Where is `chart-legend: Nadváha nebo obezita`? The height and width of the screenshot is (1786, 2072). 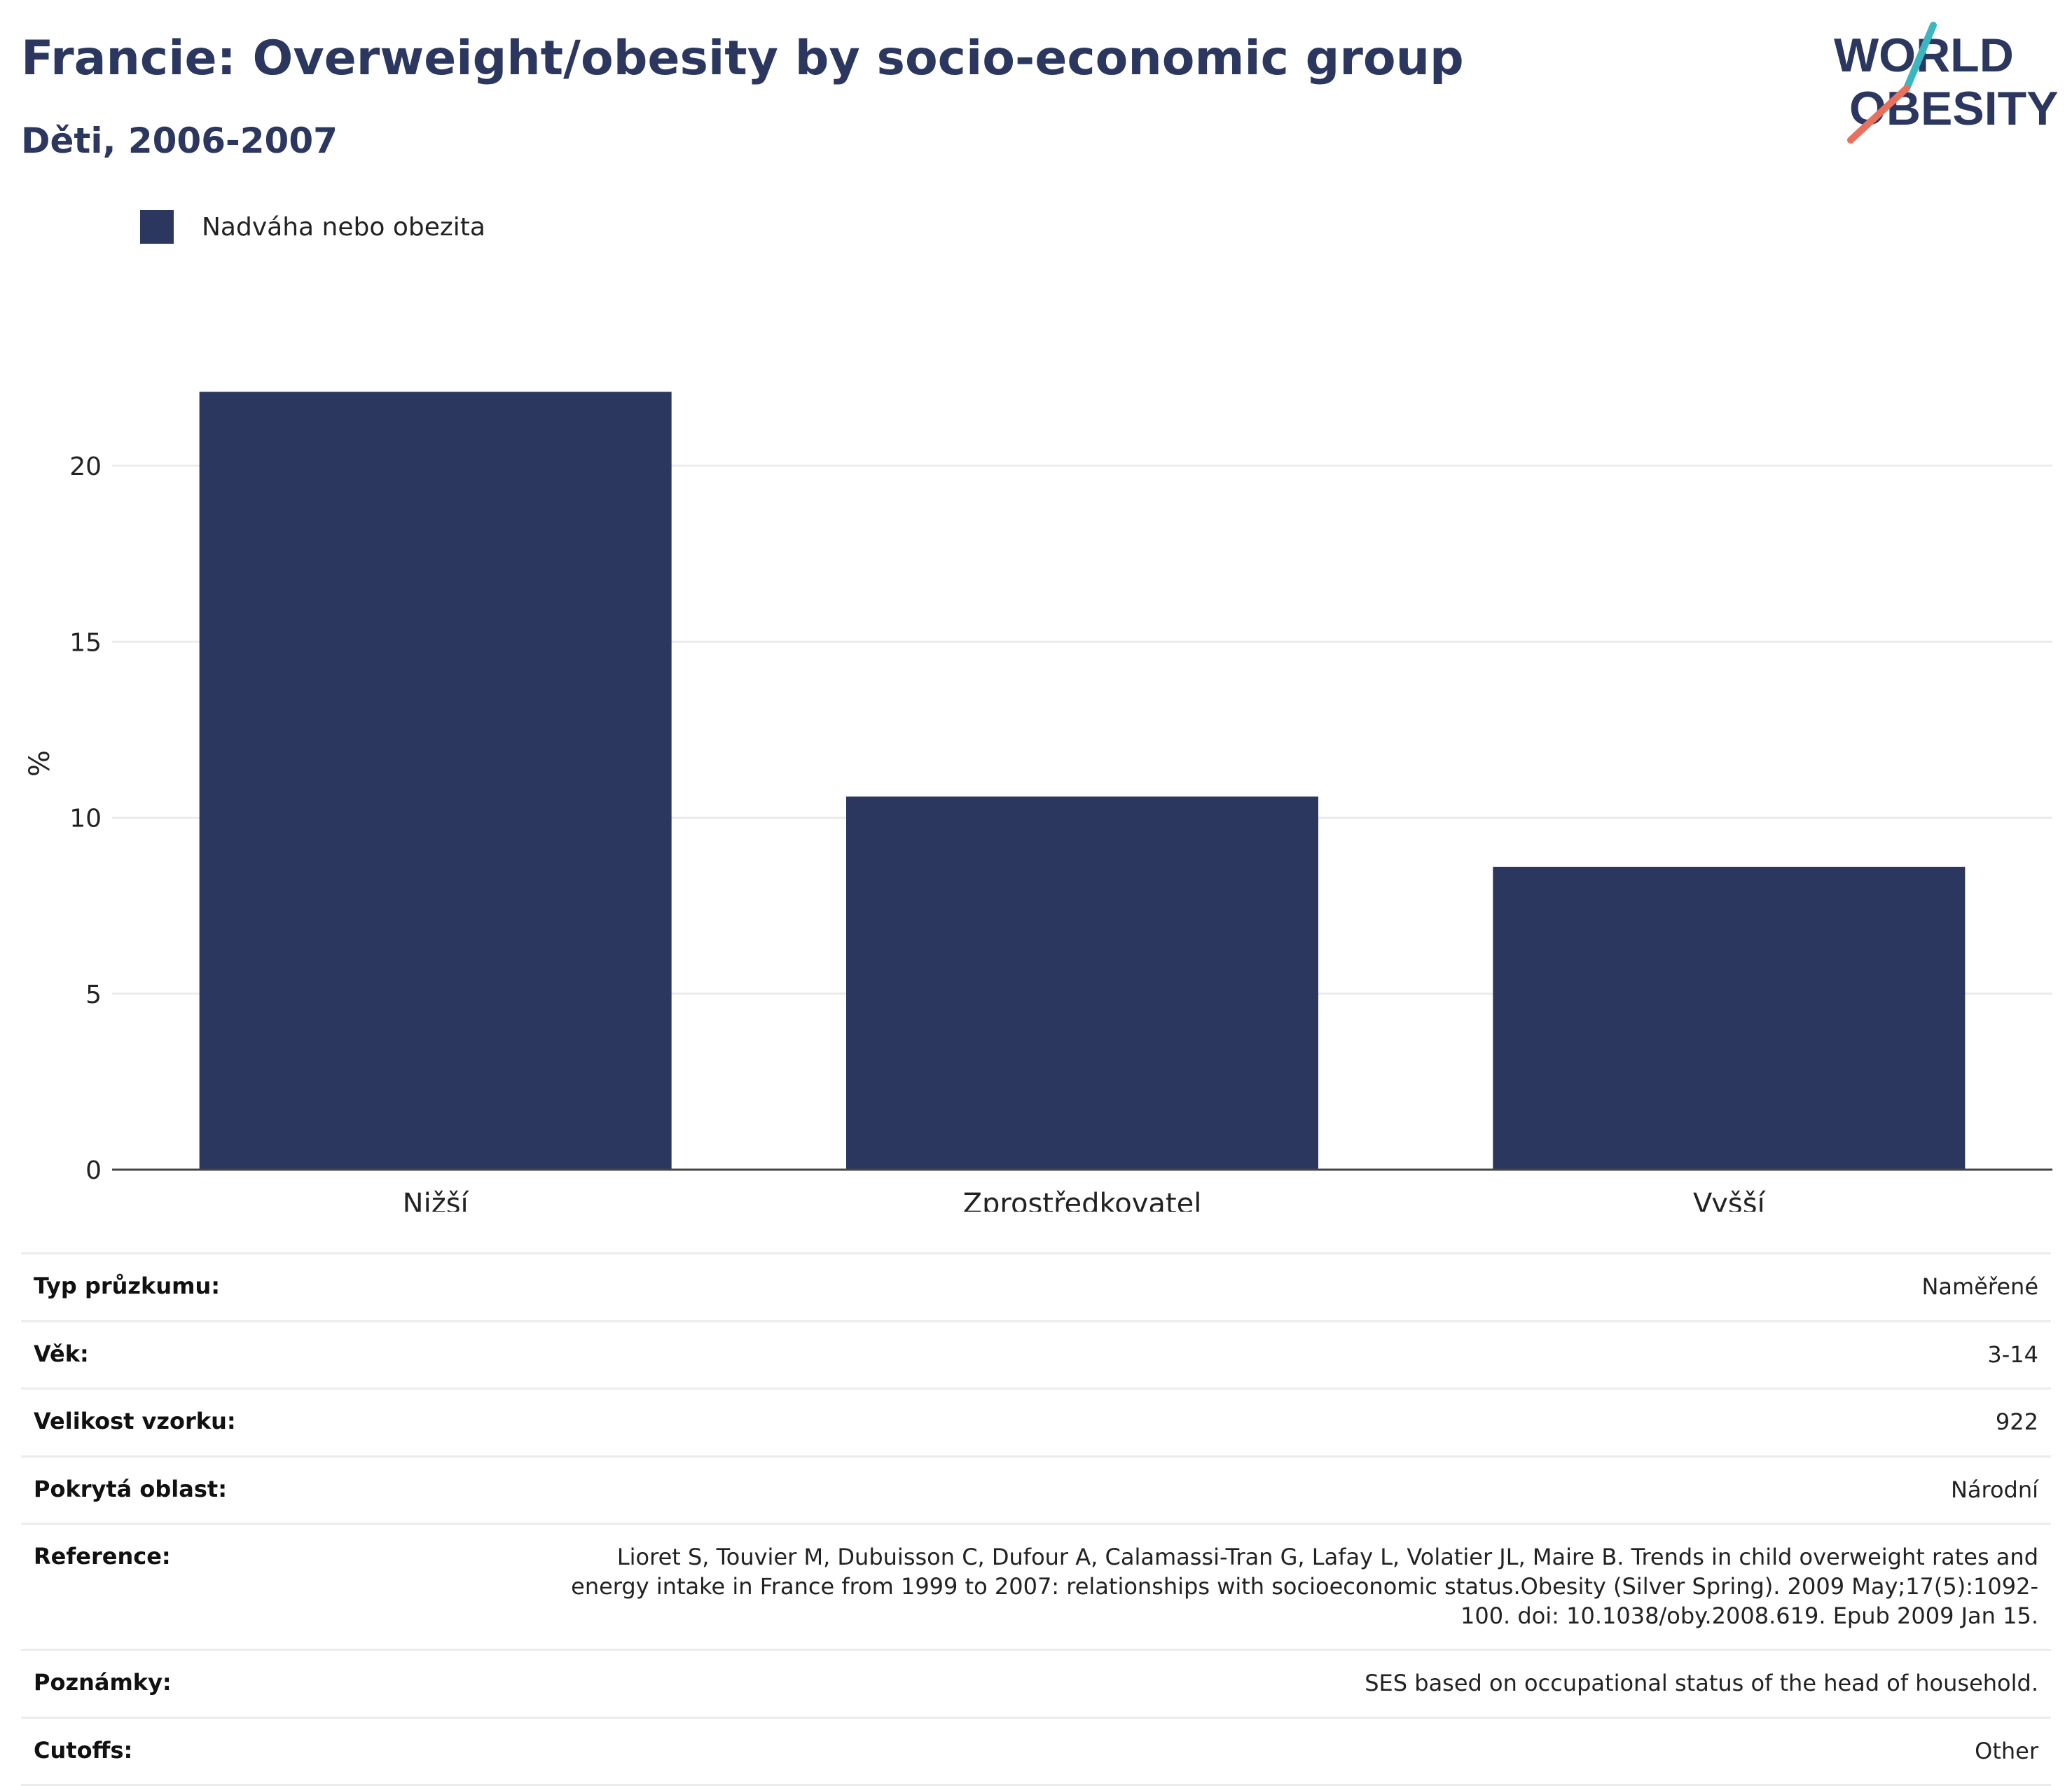 chart-legend: Nadváha nebo obezita is located at coordinates (313, 227).